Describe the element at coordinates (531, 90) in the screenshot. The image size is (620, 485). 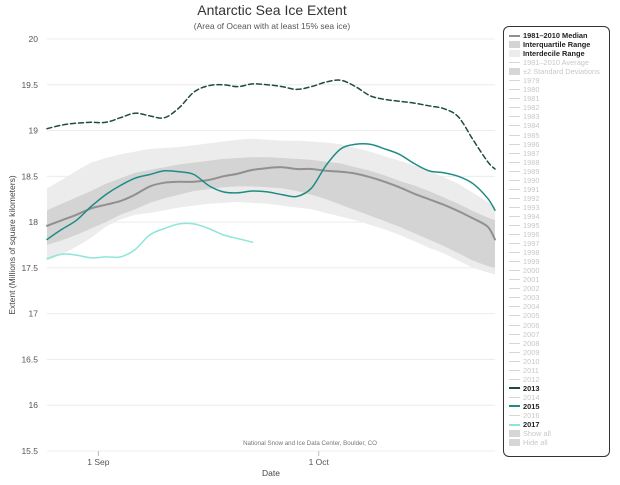
I see `legend-label: 1980` at that location.